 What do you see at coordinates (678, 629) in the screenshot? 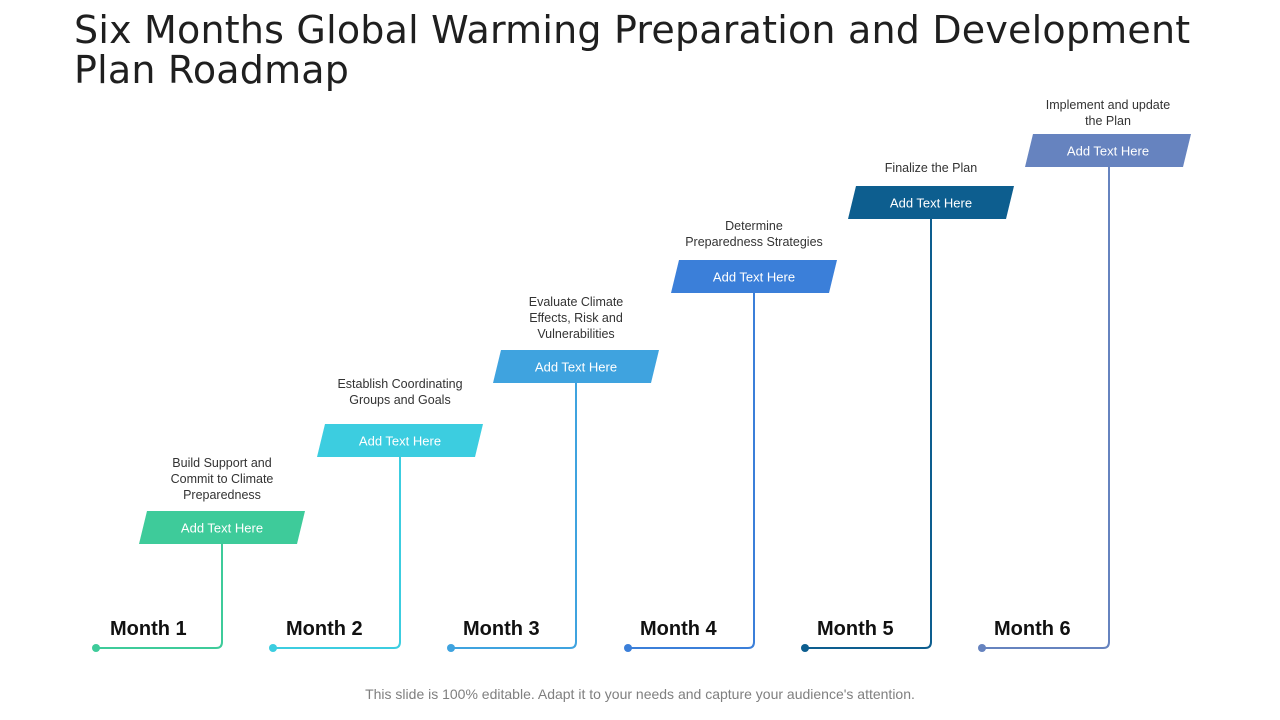
I see `month-label-4: Month 4` at bounding box center [678, 629].